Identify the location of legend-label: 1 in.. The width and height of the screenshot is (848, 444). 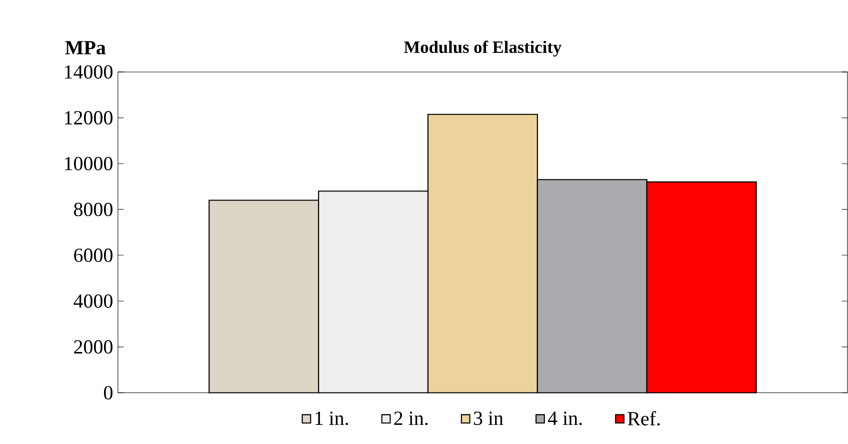
(332, 419).